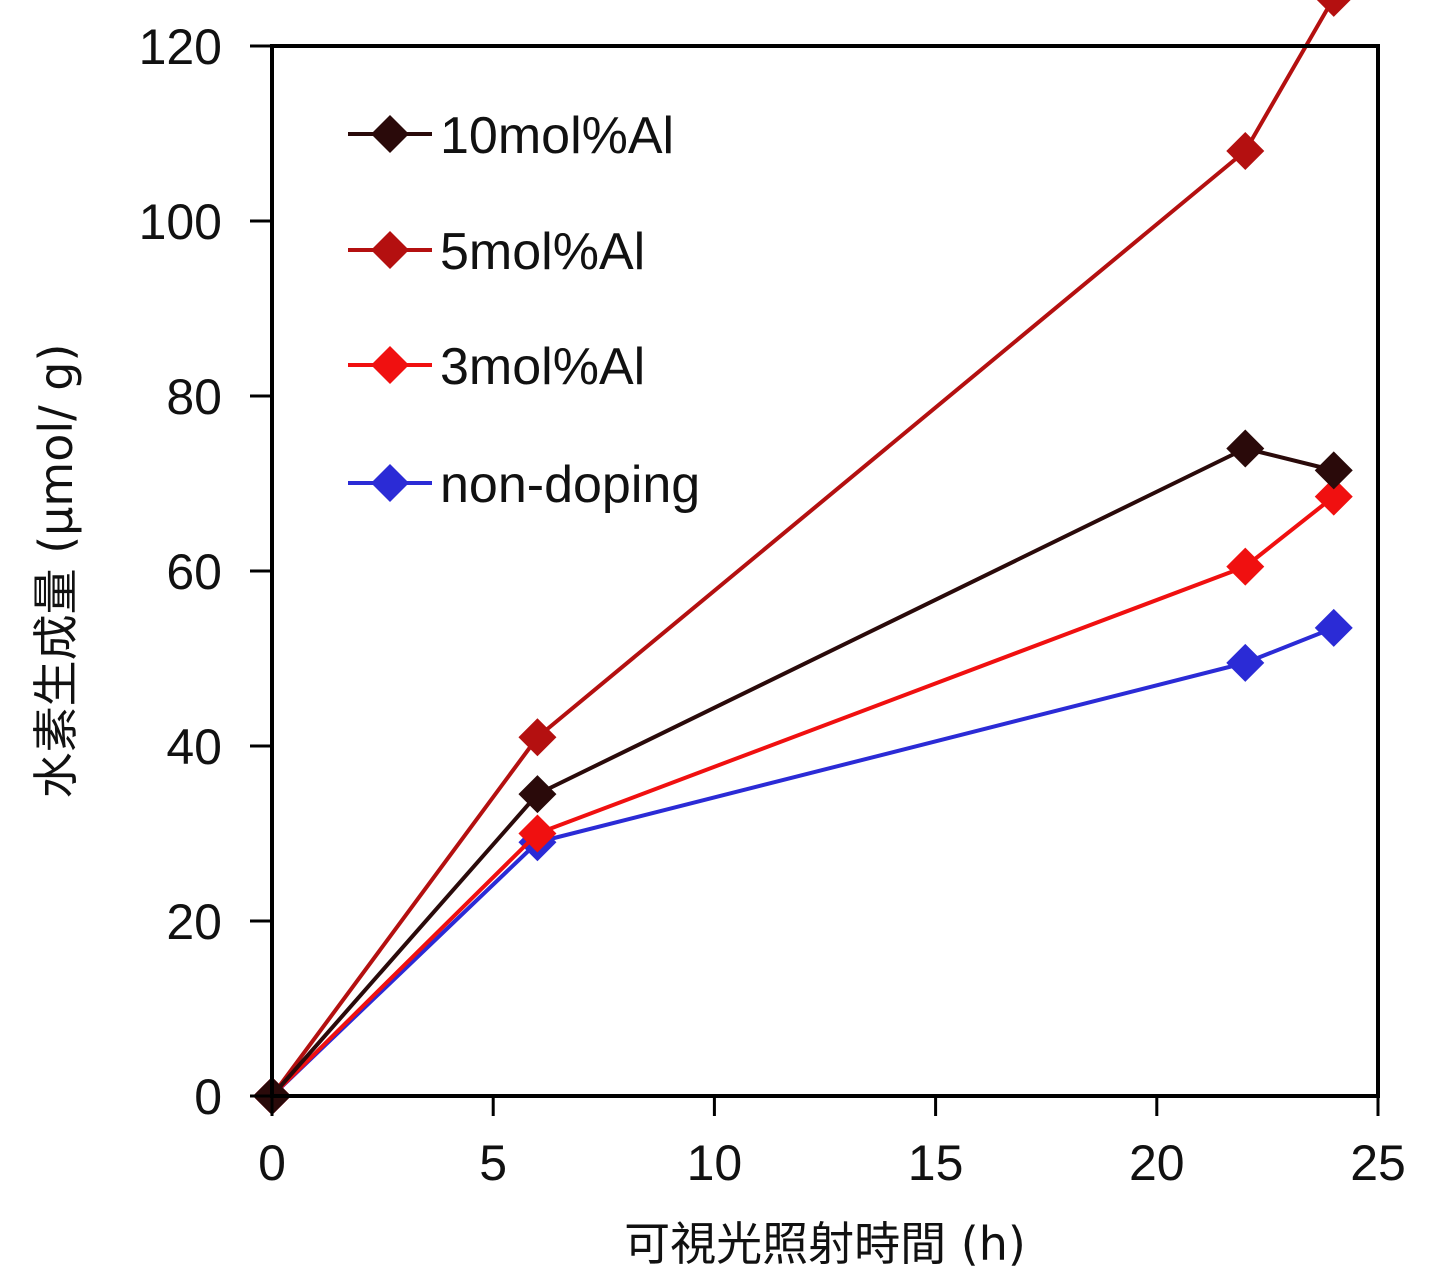 This screenshot has width=1440, height=1284. What do you see at coordinates (715, 1163) in the screenshot?
I see `x-tick-label-10: 10` at bounding box center [715, 1163].